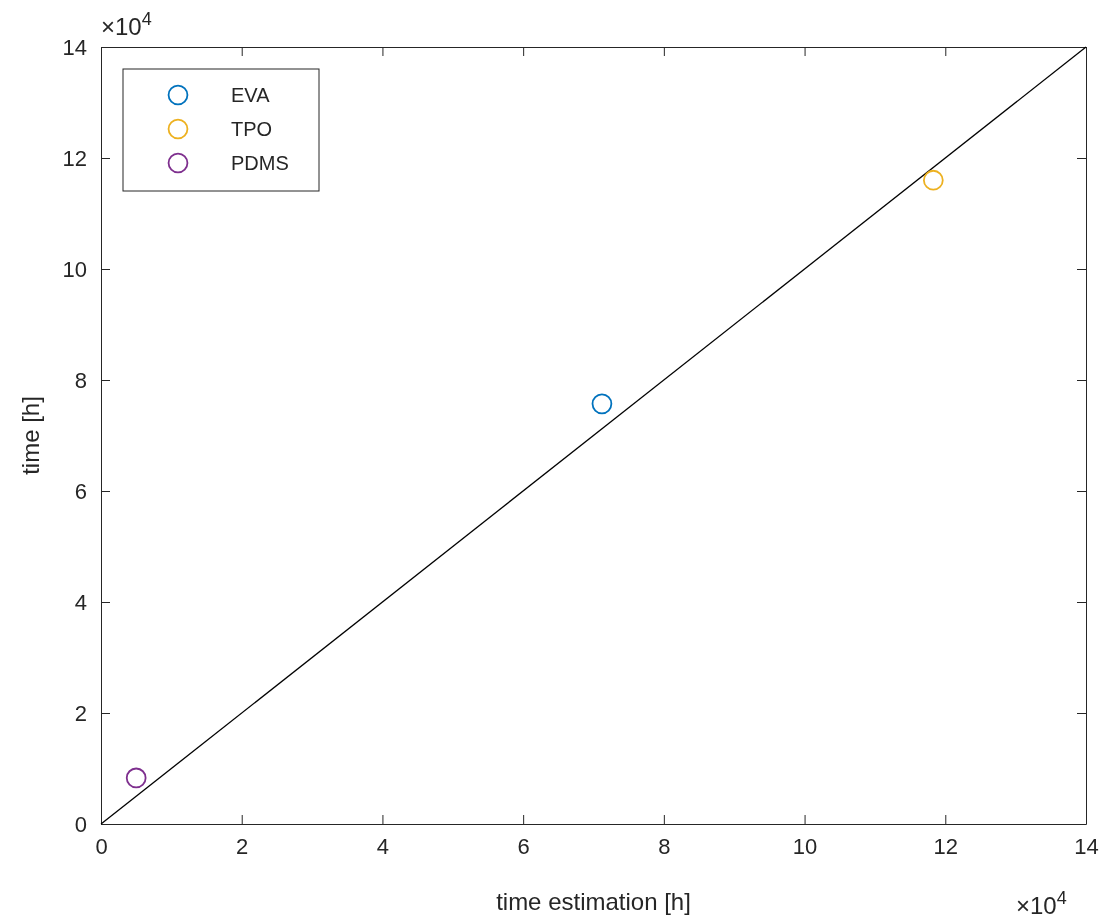 Image resolution: width=1108 pixels, height=923 pixels. What do you see at coordinates (80, 491) in the screenshot?
I see `y-tick-label: 6` at bounding box center [80, 491].